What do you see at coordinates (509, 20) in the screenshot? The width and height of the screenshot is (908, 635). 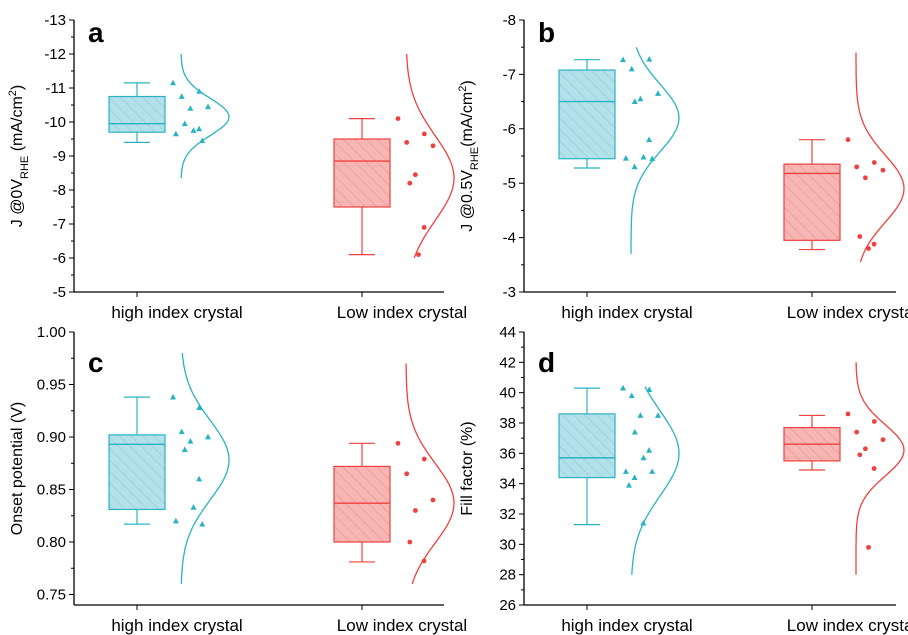 I see `y-tick-label: -8` at bounding box center [509, 20].